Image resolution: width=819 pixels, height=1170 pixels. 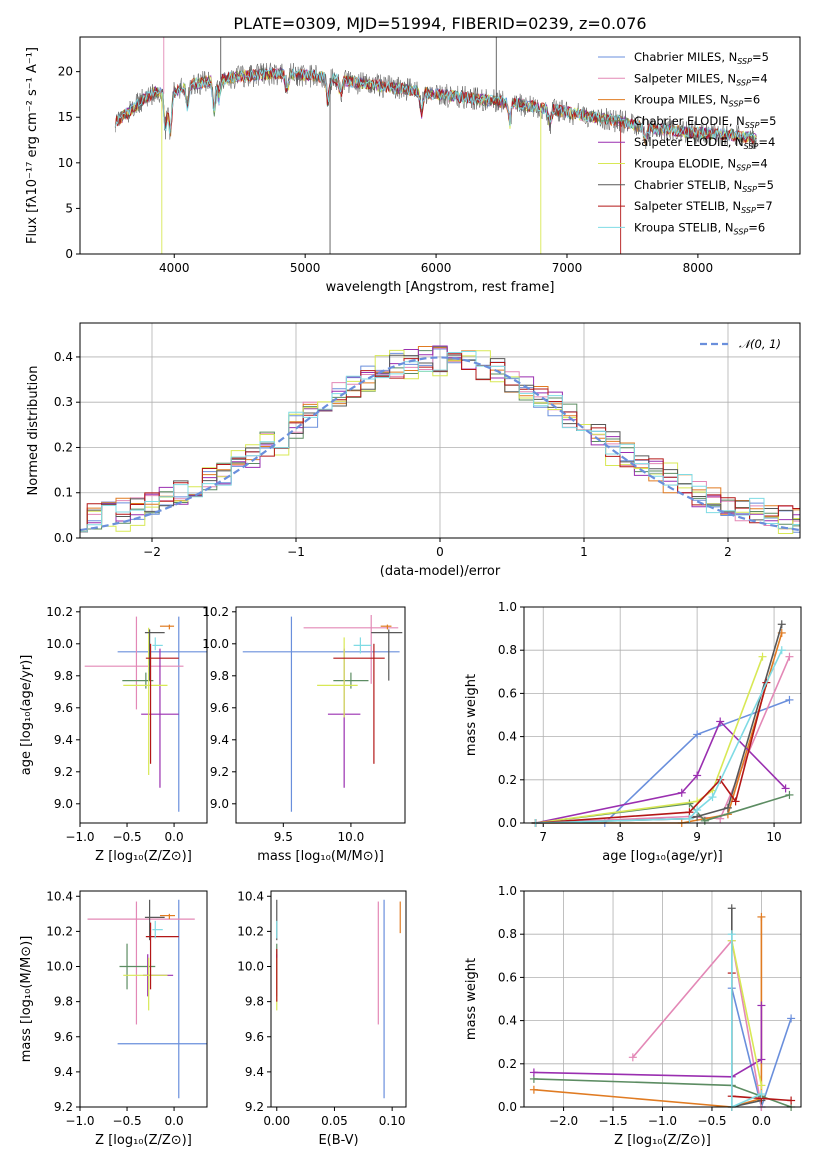 I want to click on mass_vs_EBV-points, so click(x=338, y=999).